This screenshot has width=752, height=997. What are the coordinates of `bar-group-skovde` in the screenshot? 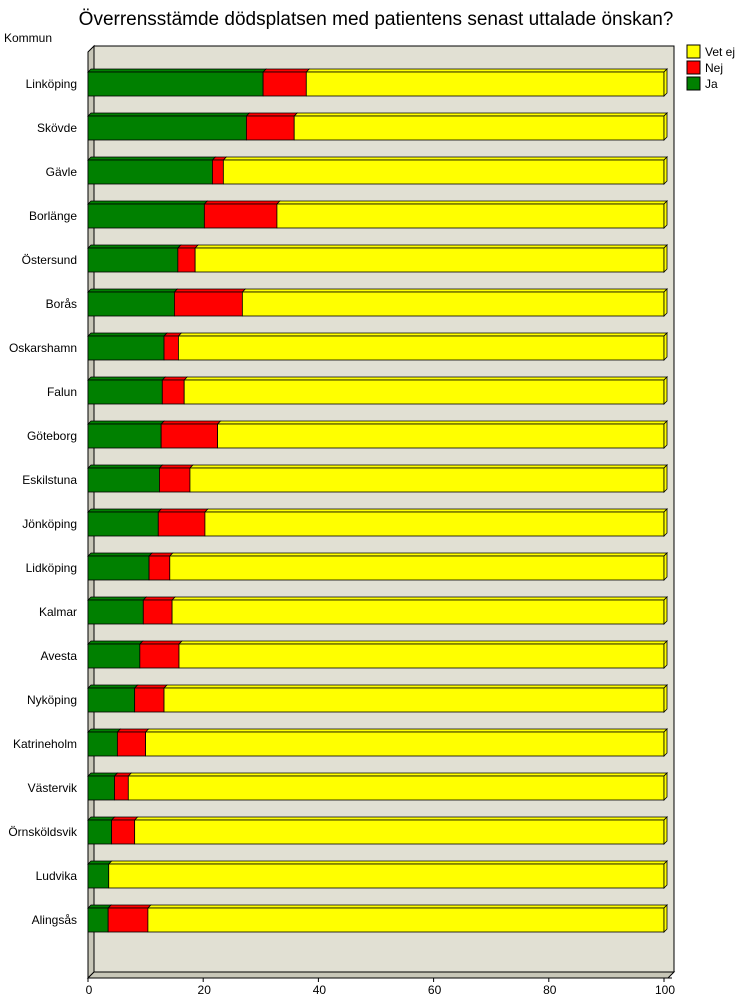 It's located at (377, 126).